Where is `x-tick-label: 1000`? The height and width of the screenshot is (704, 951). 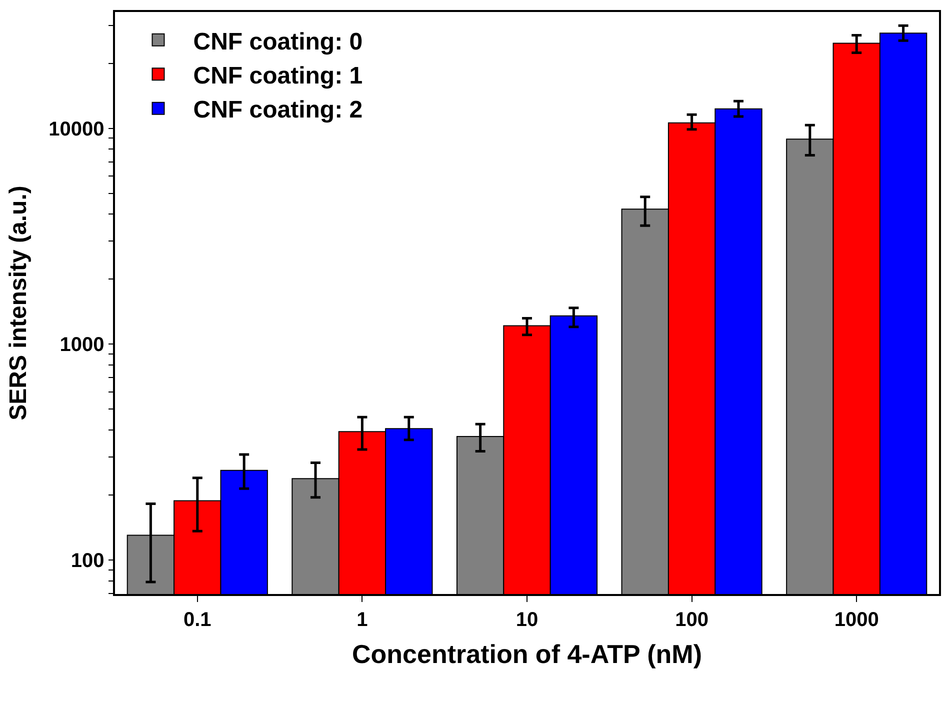 x-tick-label: 1000 is located at coordinates (856, 619).